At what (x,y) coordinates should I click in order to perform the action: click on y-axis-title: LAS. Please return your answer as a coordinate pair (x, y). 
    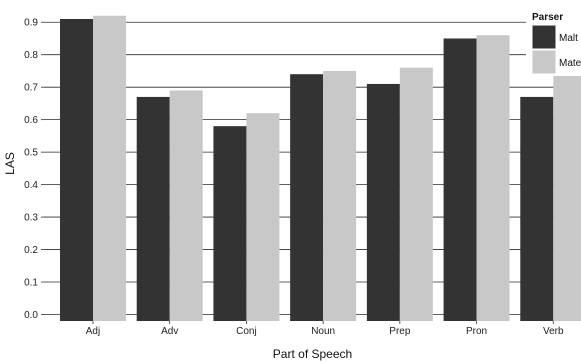
    Looking at the image, I should click on (10, 163).